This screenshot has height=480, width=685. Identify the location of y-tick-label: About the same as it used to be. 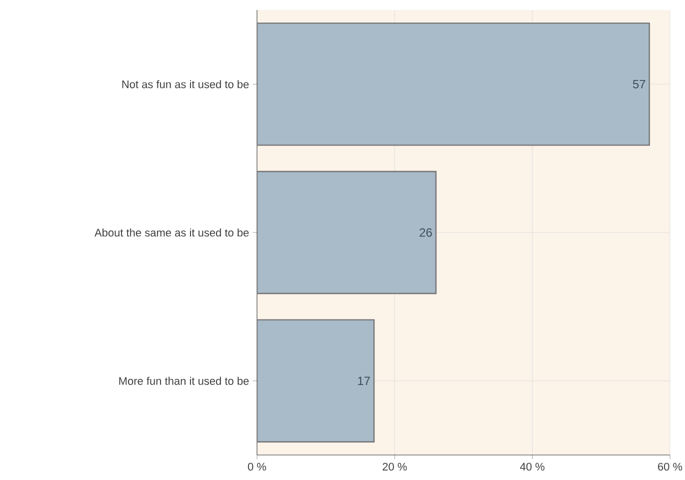
(171, 232).